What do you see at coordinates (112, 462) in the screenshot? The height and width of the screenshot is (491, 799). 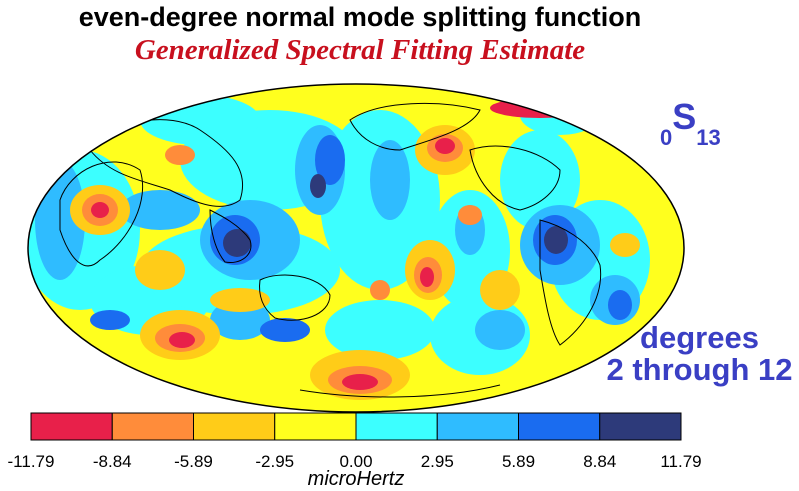 I see `colorbar-tick-label: -8.84` at bounding box center [112, 462].